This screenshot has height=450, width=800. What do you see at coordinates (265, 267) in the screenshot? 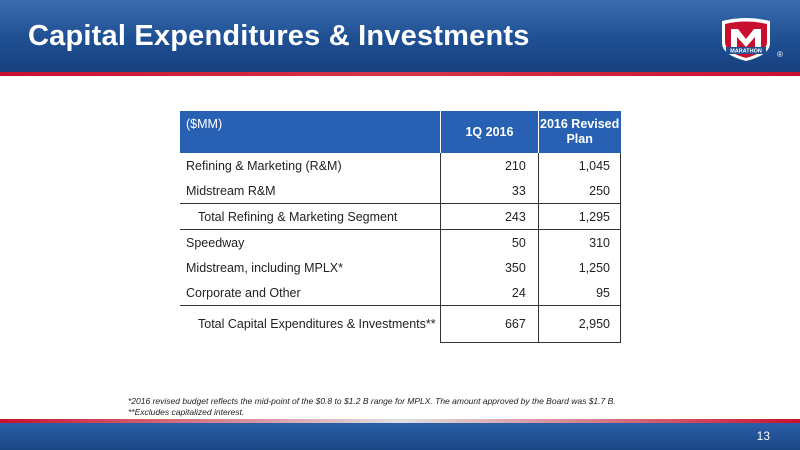
I see `row-label: Midstream, including MPLX*` at bounding box center [265, 267].